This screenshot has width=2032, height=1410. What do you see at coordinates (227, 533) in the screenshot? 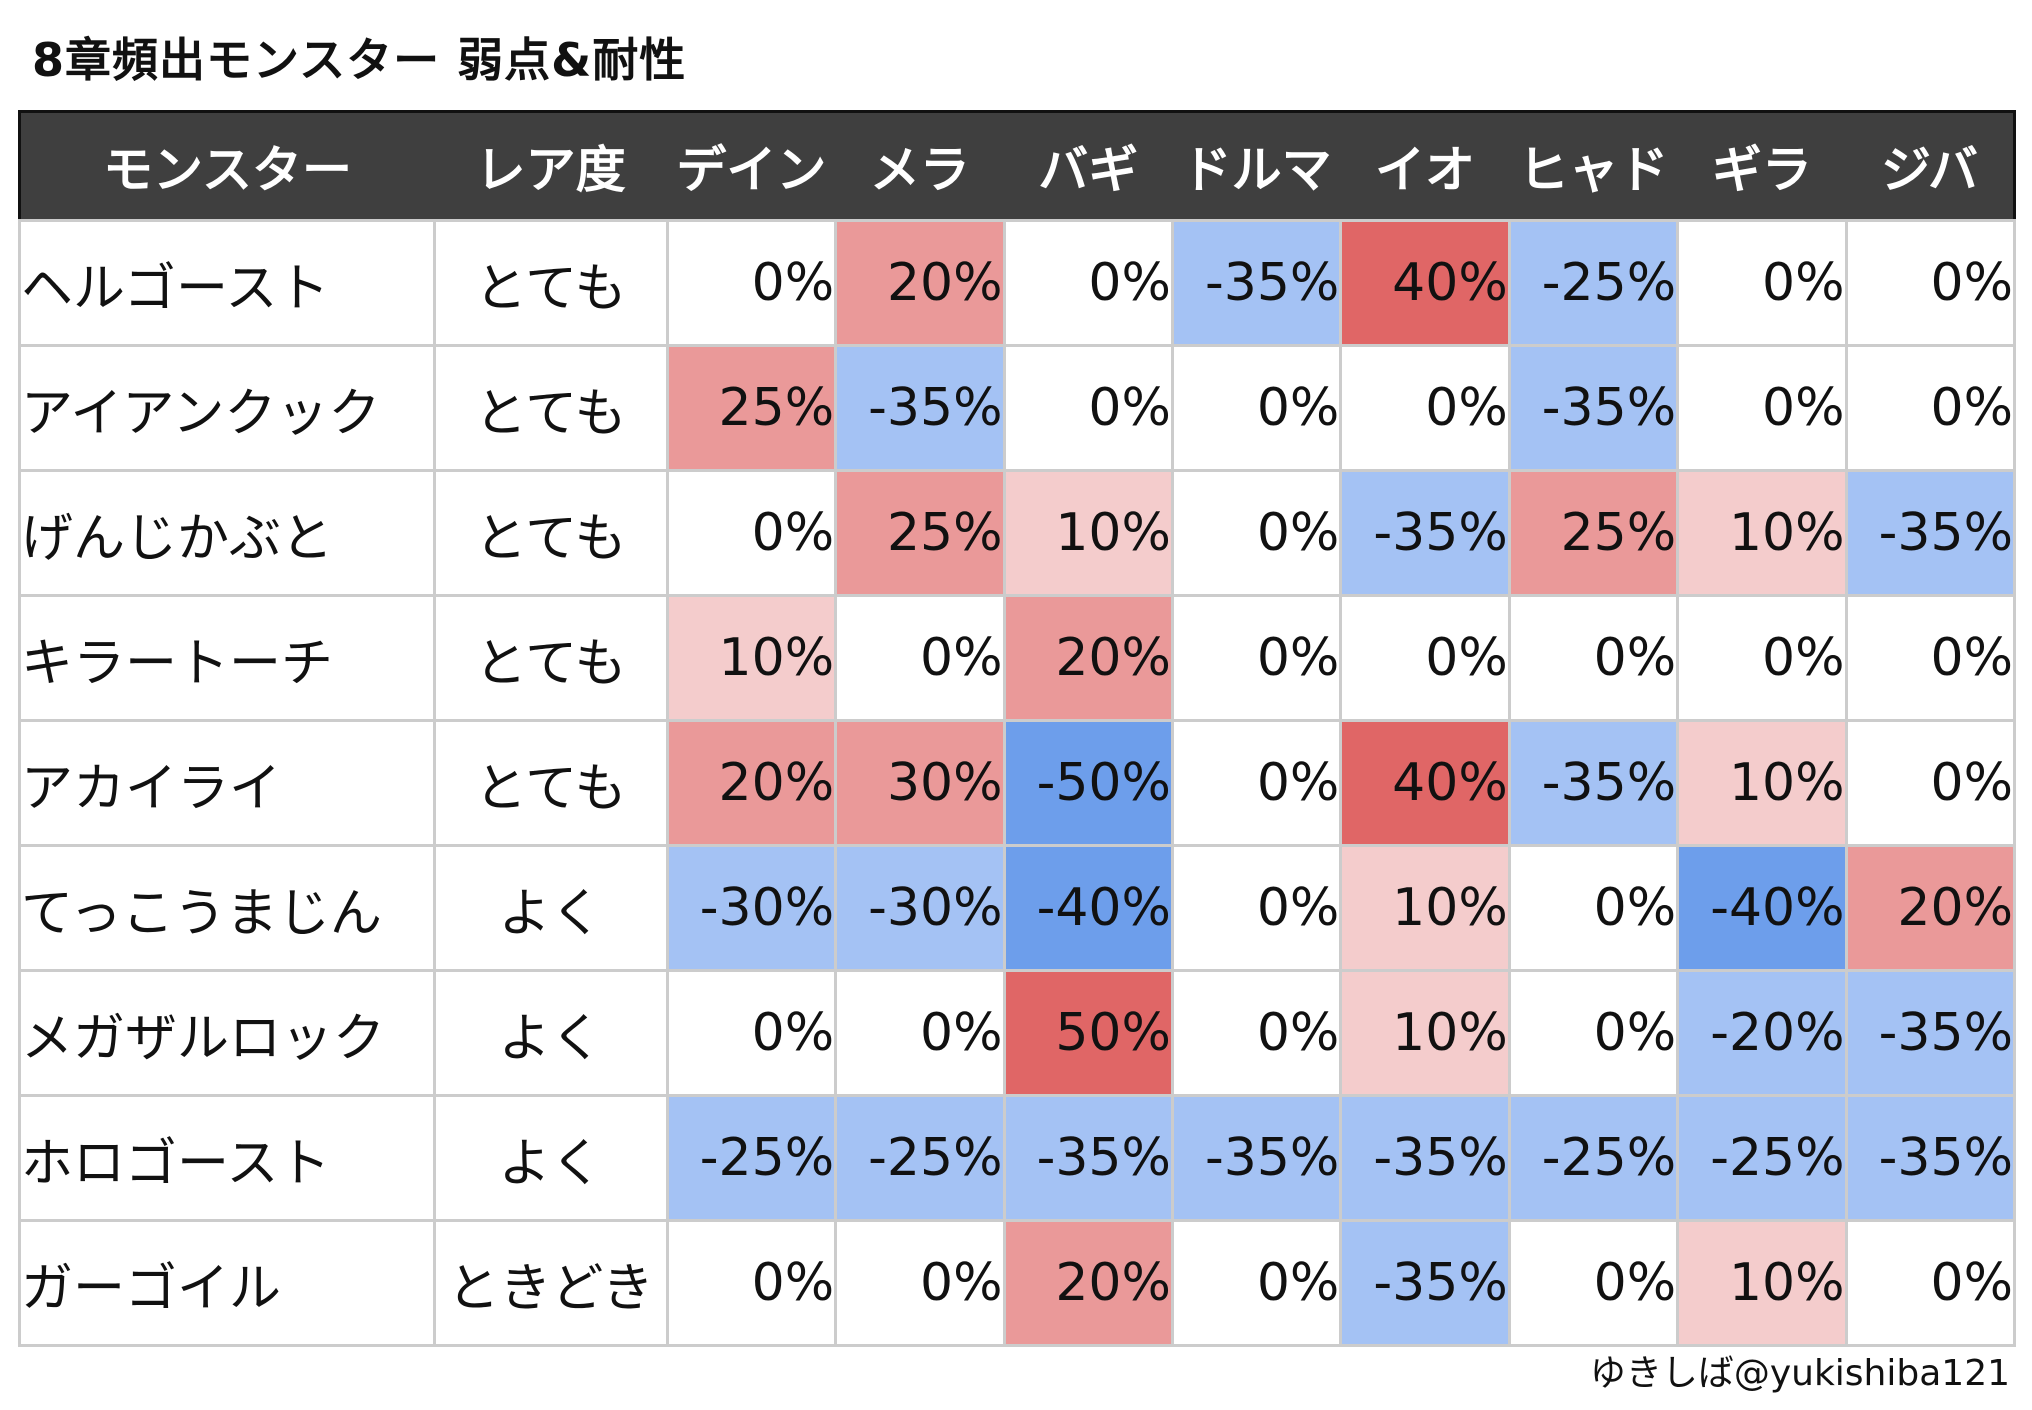
I see `monster-name-cell: げんじかぶと` at bounding box center [227, 533].